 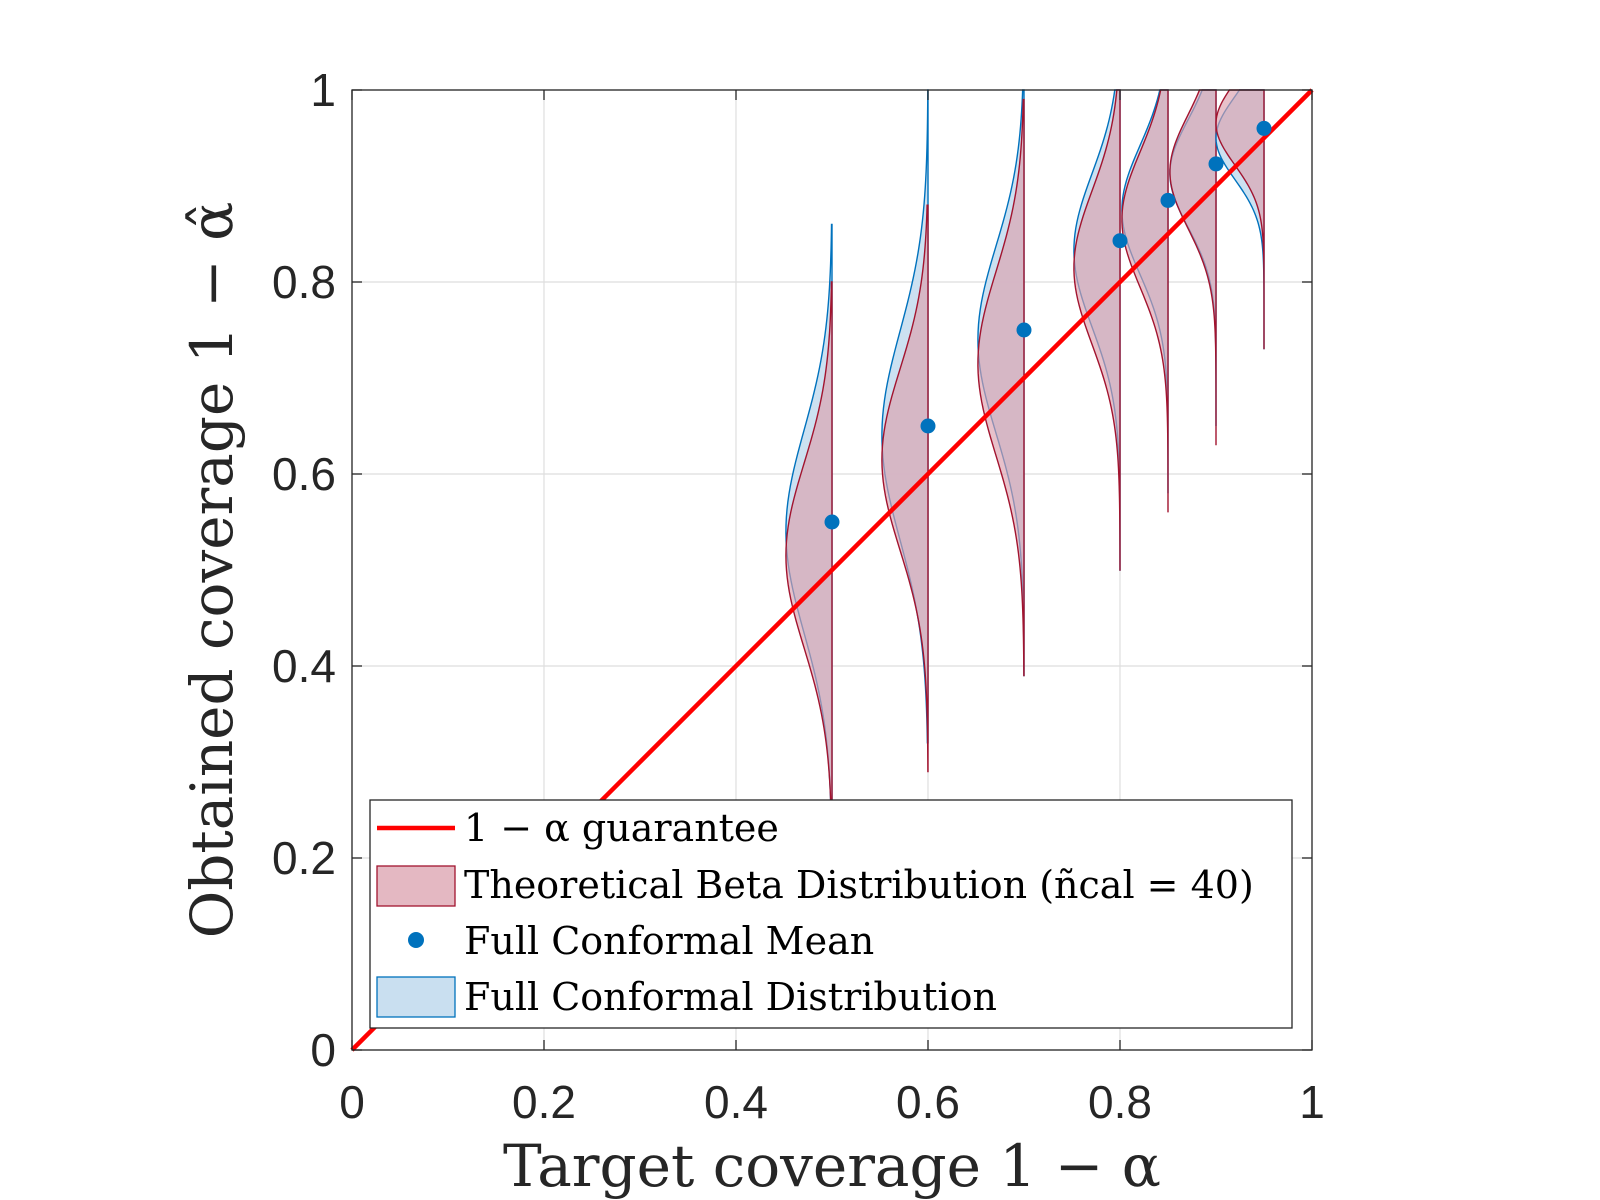 What do you see at coordinates (416, 940) in the screenshot?
I see `legend-mean-swatch` at bounding box center [416, 940].